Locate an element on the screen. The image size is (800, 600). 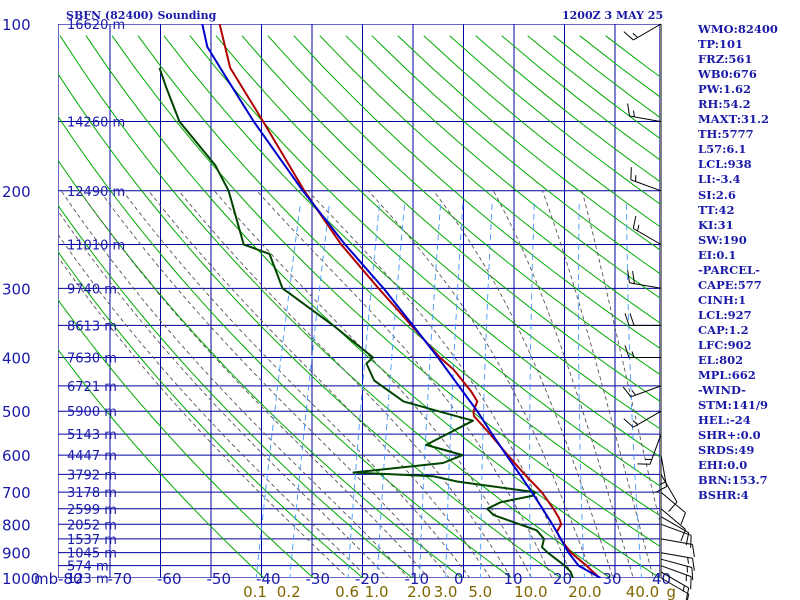
height-label: 11010 m is located at coordinates (96, 245).